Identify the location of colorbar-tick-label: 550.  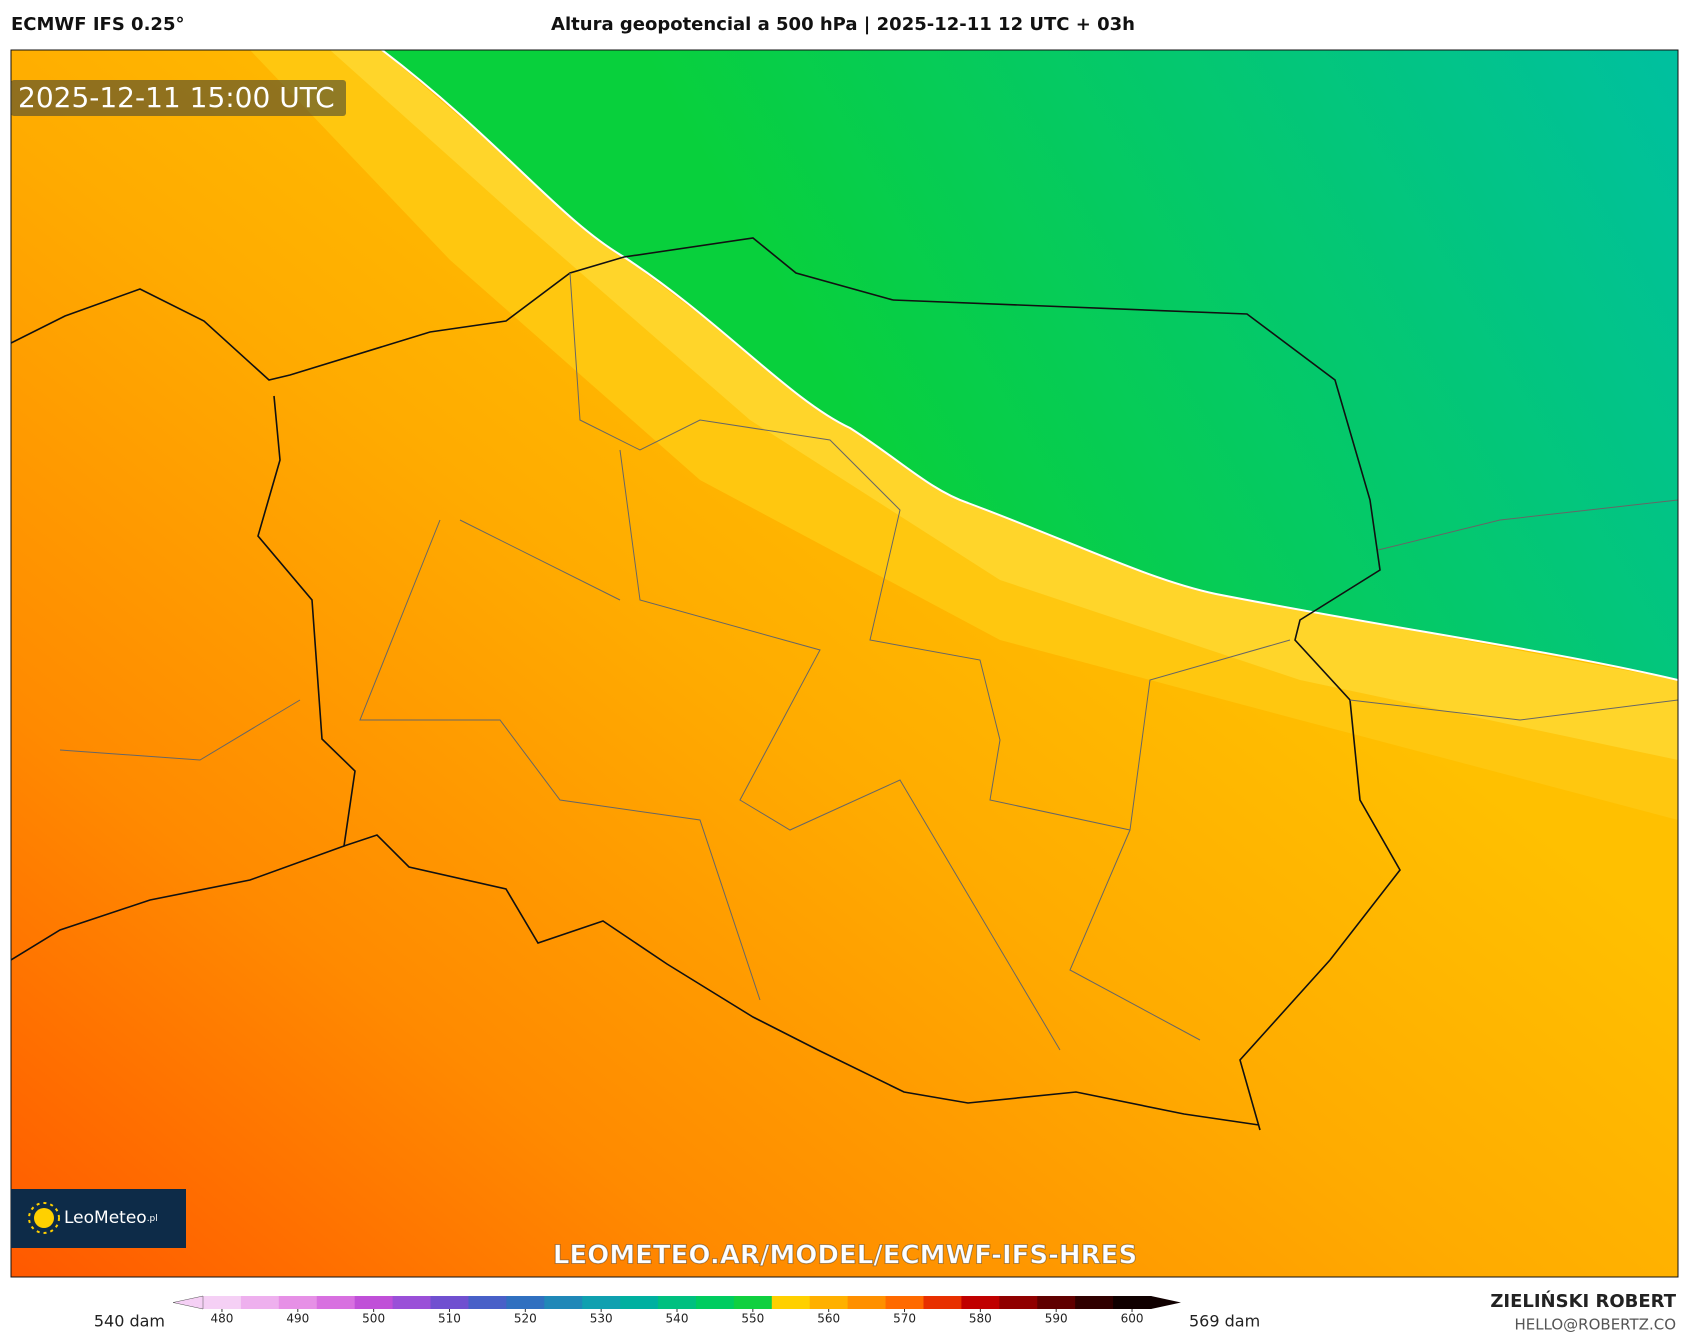
(752, 1319).